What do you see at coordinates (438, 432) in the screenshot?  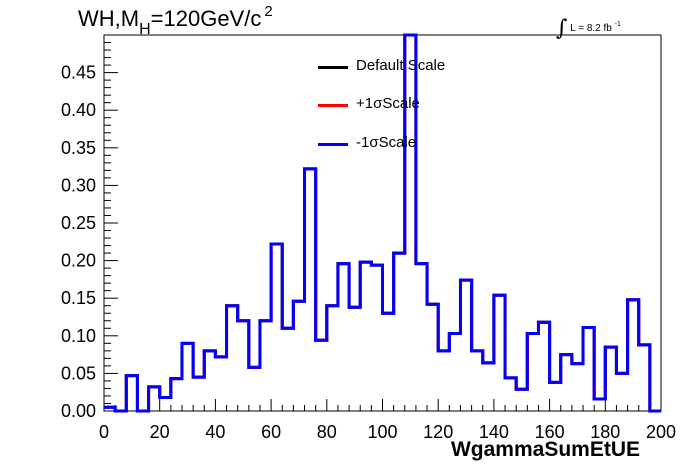 I see `x-tick-label: 120` at bounding box center [438, 432].